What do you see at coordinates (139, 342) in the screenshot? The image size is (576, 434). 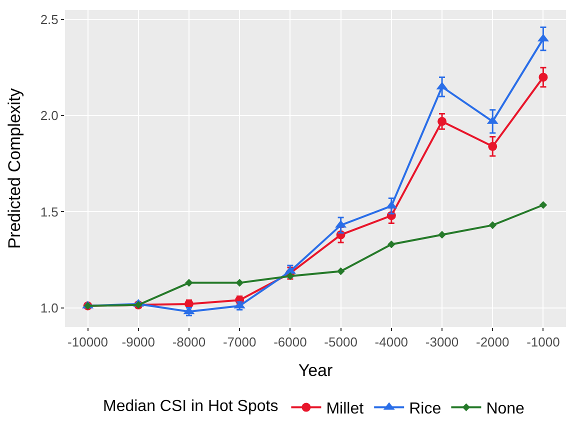 I see `x-tick-label: -9000` at bounding box center [139, 342].